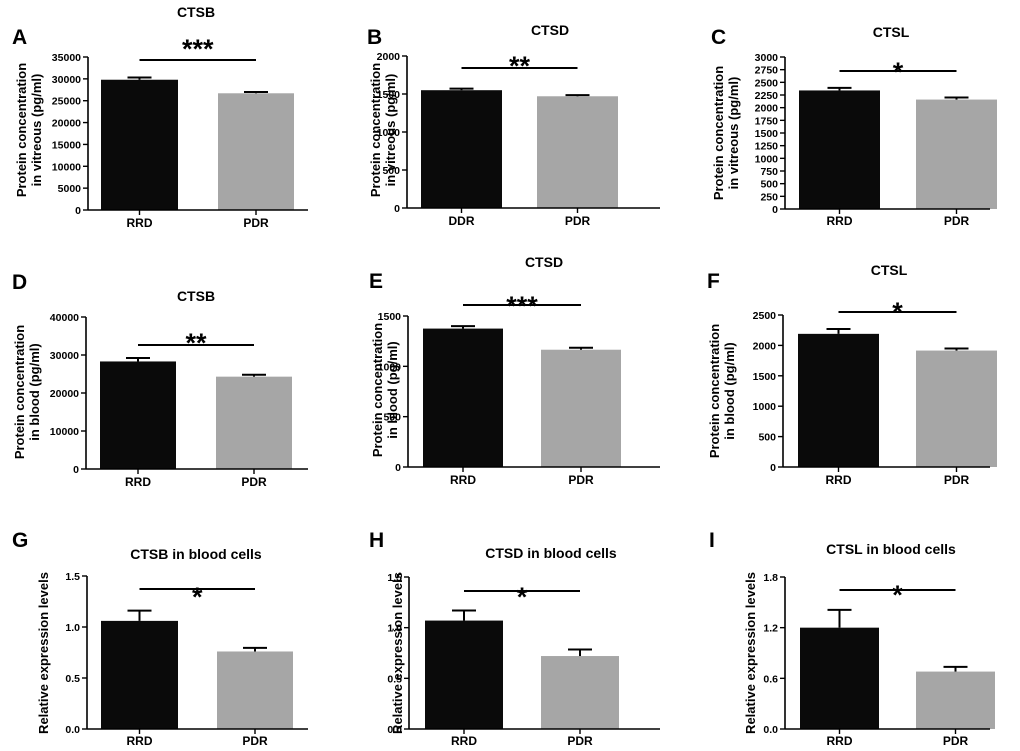  I want to click on significance-stars: ***, so click(198, 49).